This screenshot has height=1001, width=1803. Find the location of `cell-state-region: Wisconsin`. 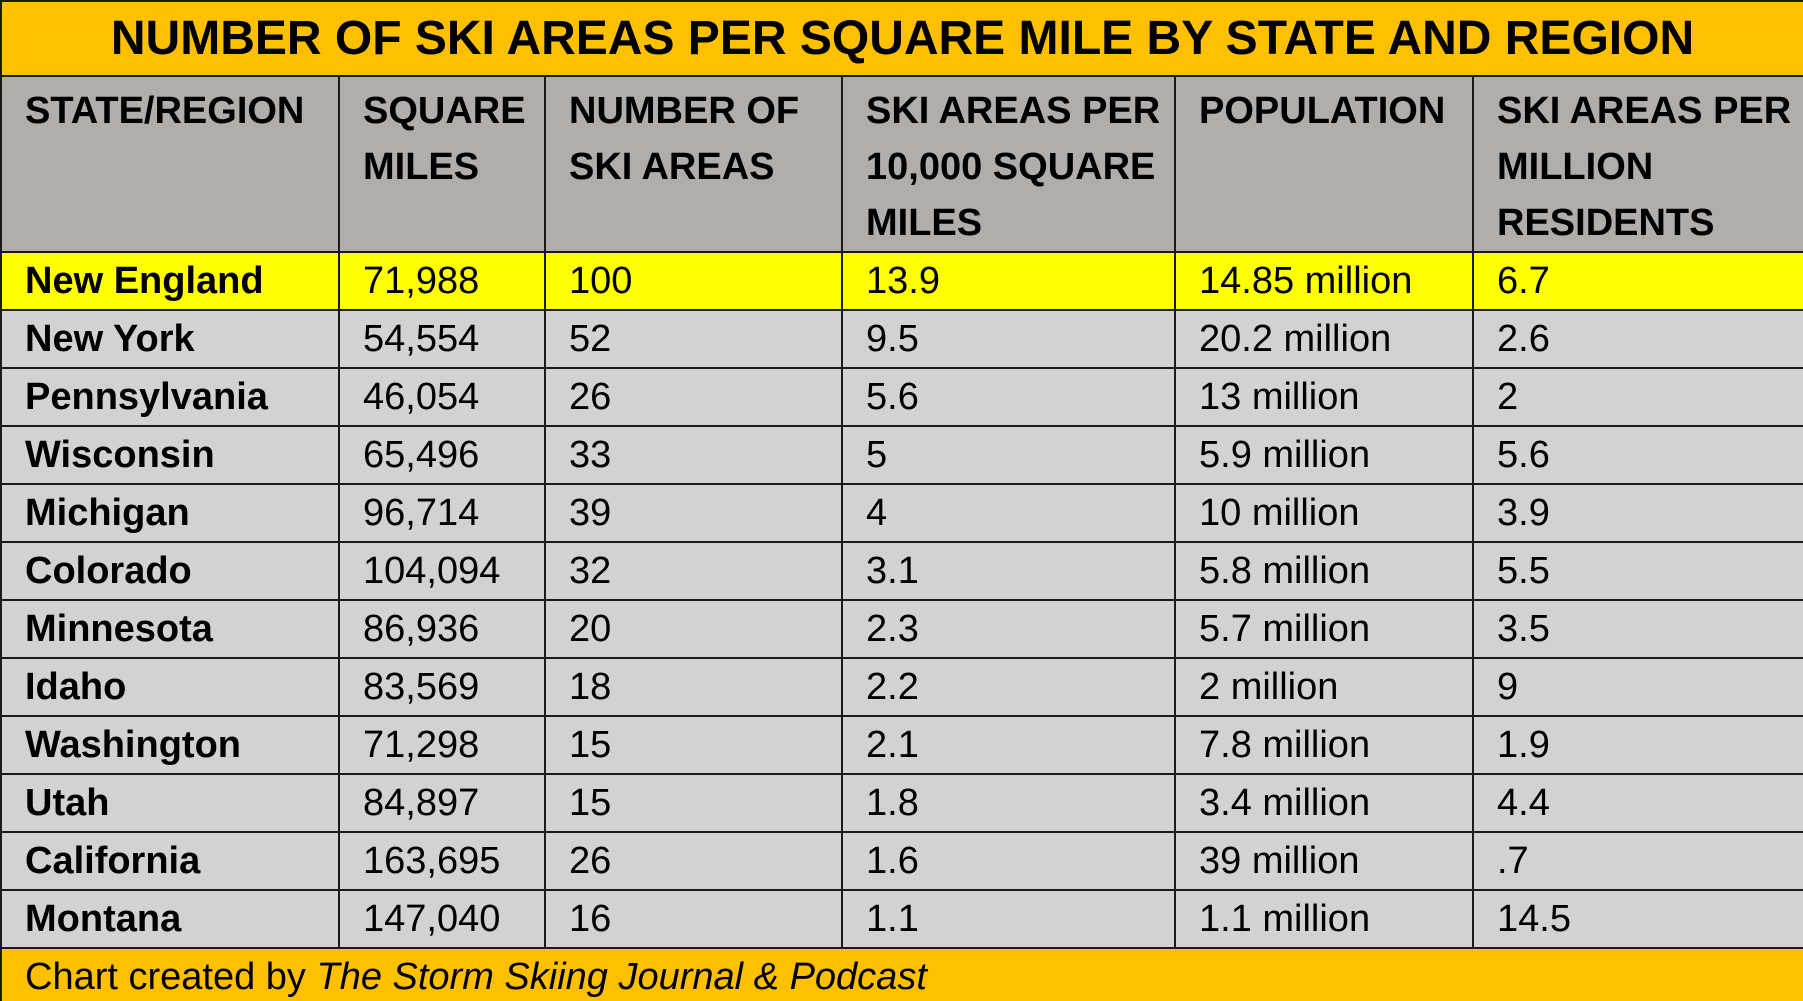

cell-state-region: Wisconsin is located at coordinates (170, 455).